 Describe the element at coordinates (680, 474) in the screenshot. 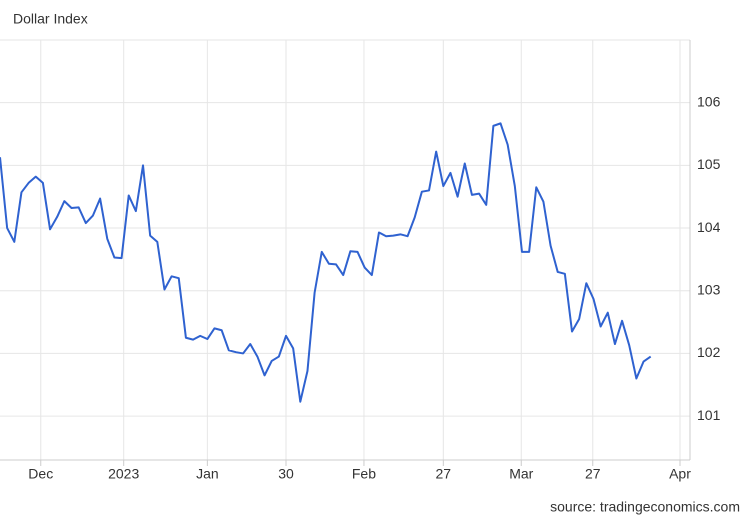

I see `x-tick-label: Apr` at that location.